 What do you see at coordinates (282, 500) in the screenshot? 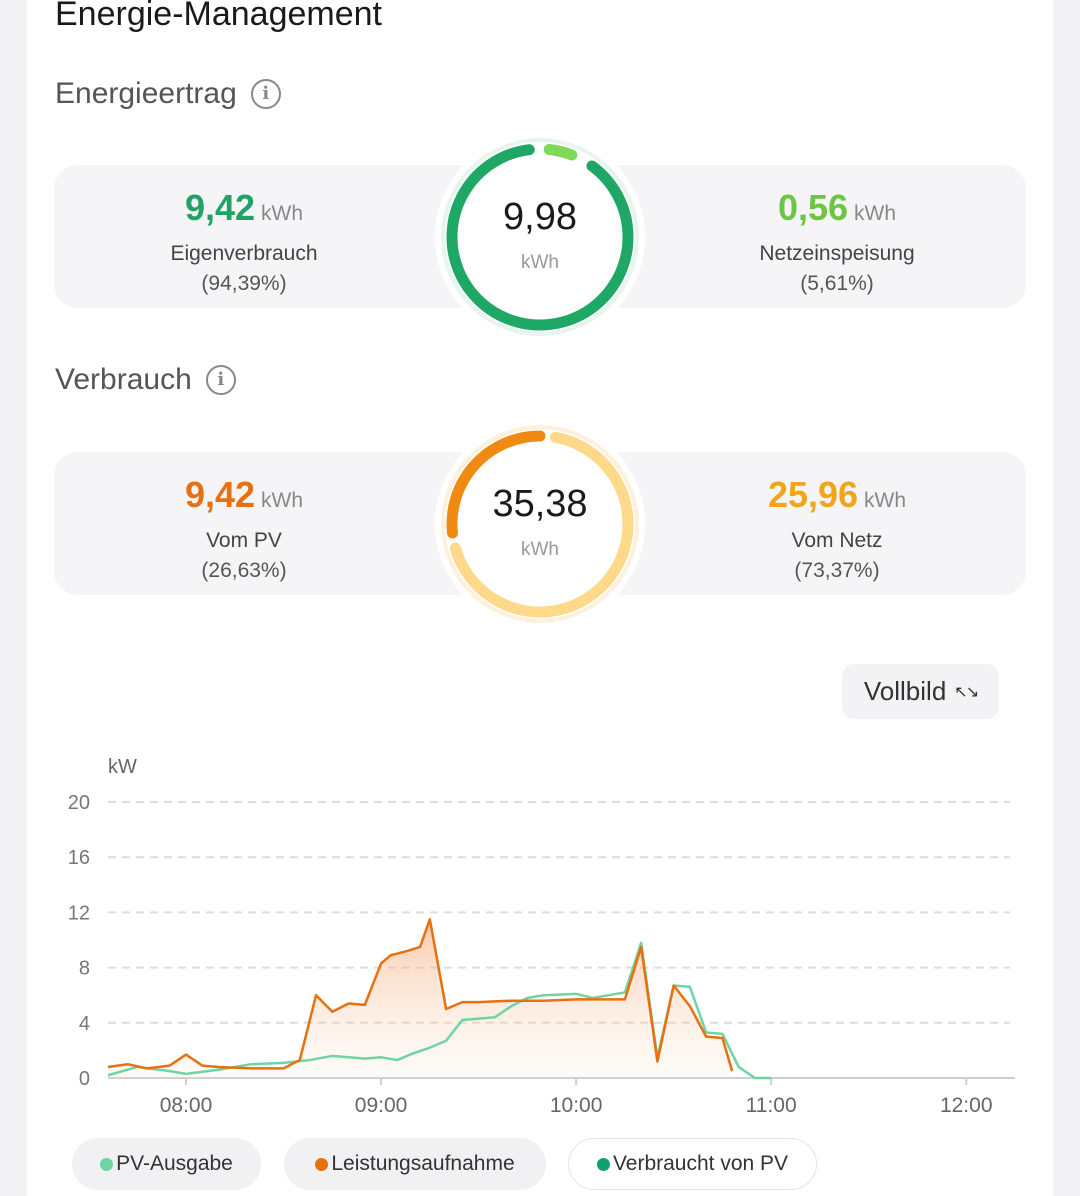
I see `from-pv-unit: kWh` at bounding box center [282, 500].